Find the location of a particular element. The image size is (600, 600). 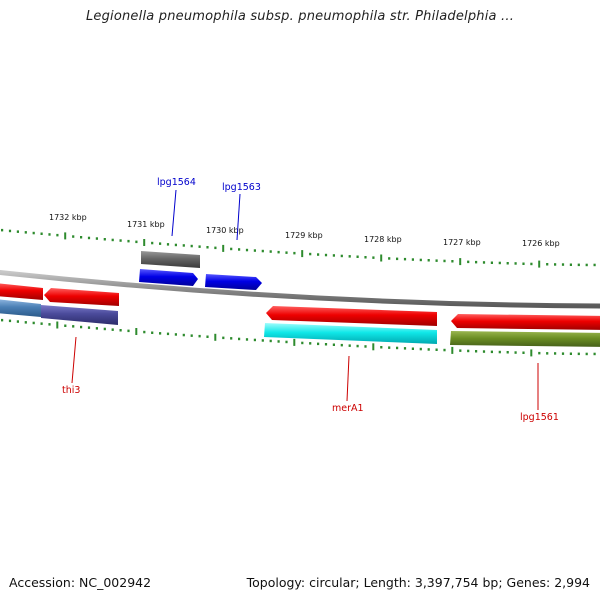

outer-tick-row is located at coordinates (298, 248).